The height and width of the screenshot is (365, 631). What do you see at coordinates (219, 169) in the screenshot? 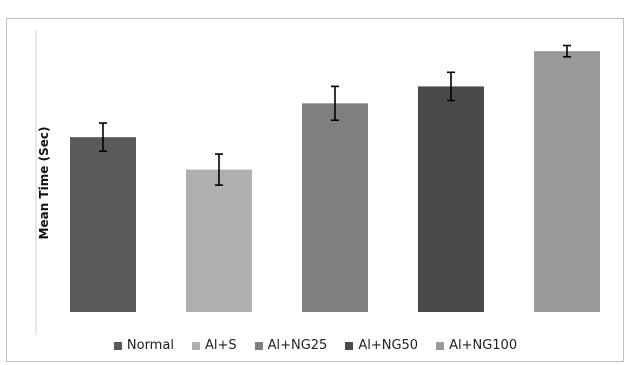
I see `error-bar-al-s` at bounding box center [219, 169].